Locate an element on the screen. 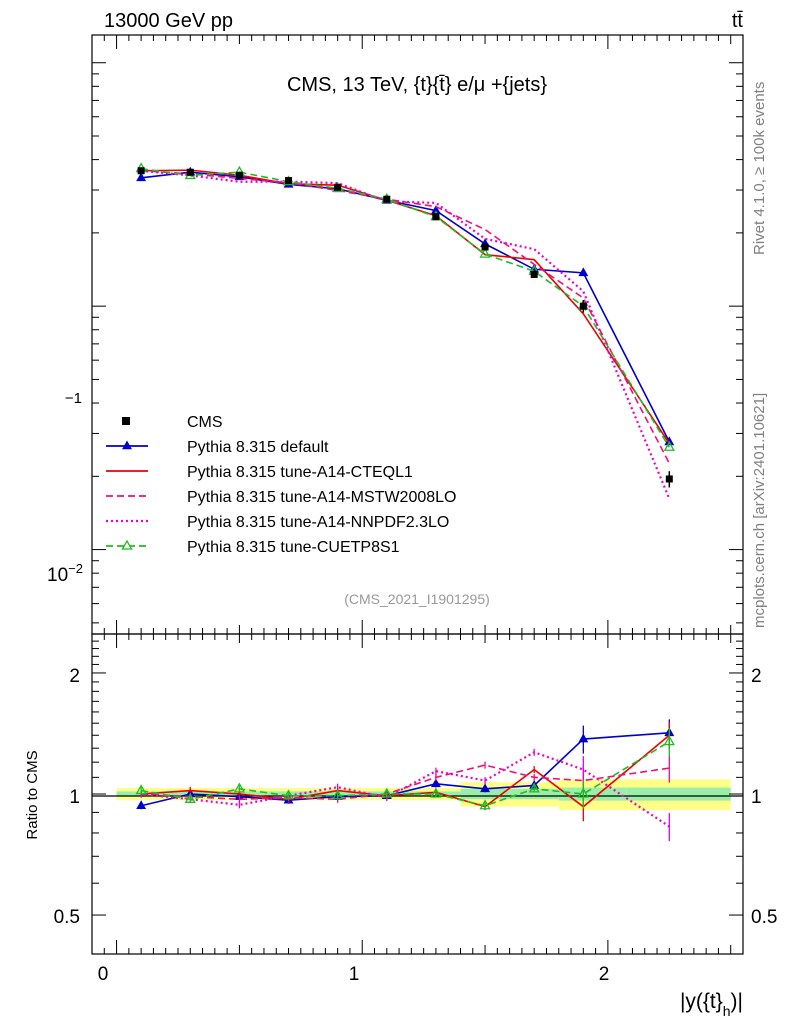 Image resolution: width=786 pixels, height=1024 pixels. chart-title: CMS, 13 TeV, {t}{t̄} e/μ +{jets} is located at coordinates (417, 85).